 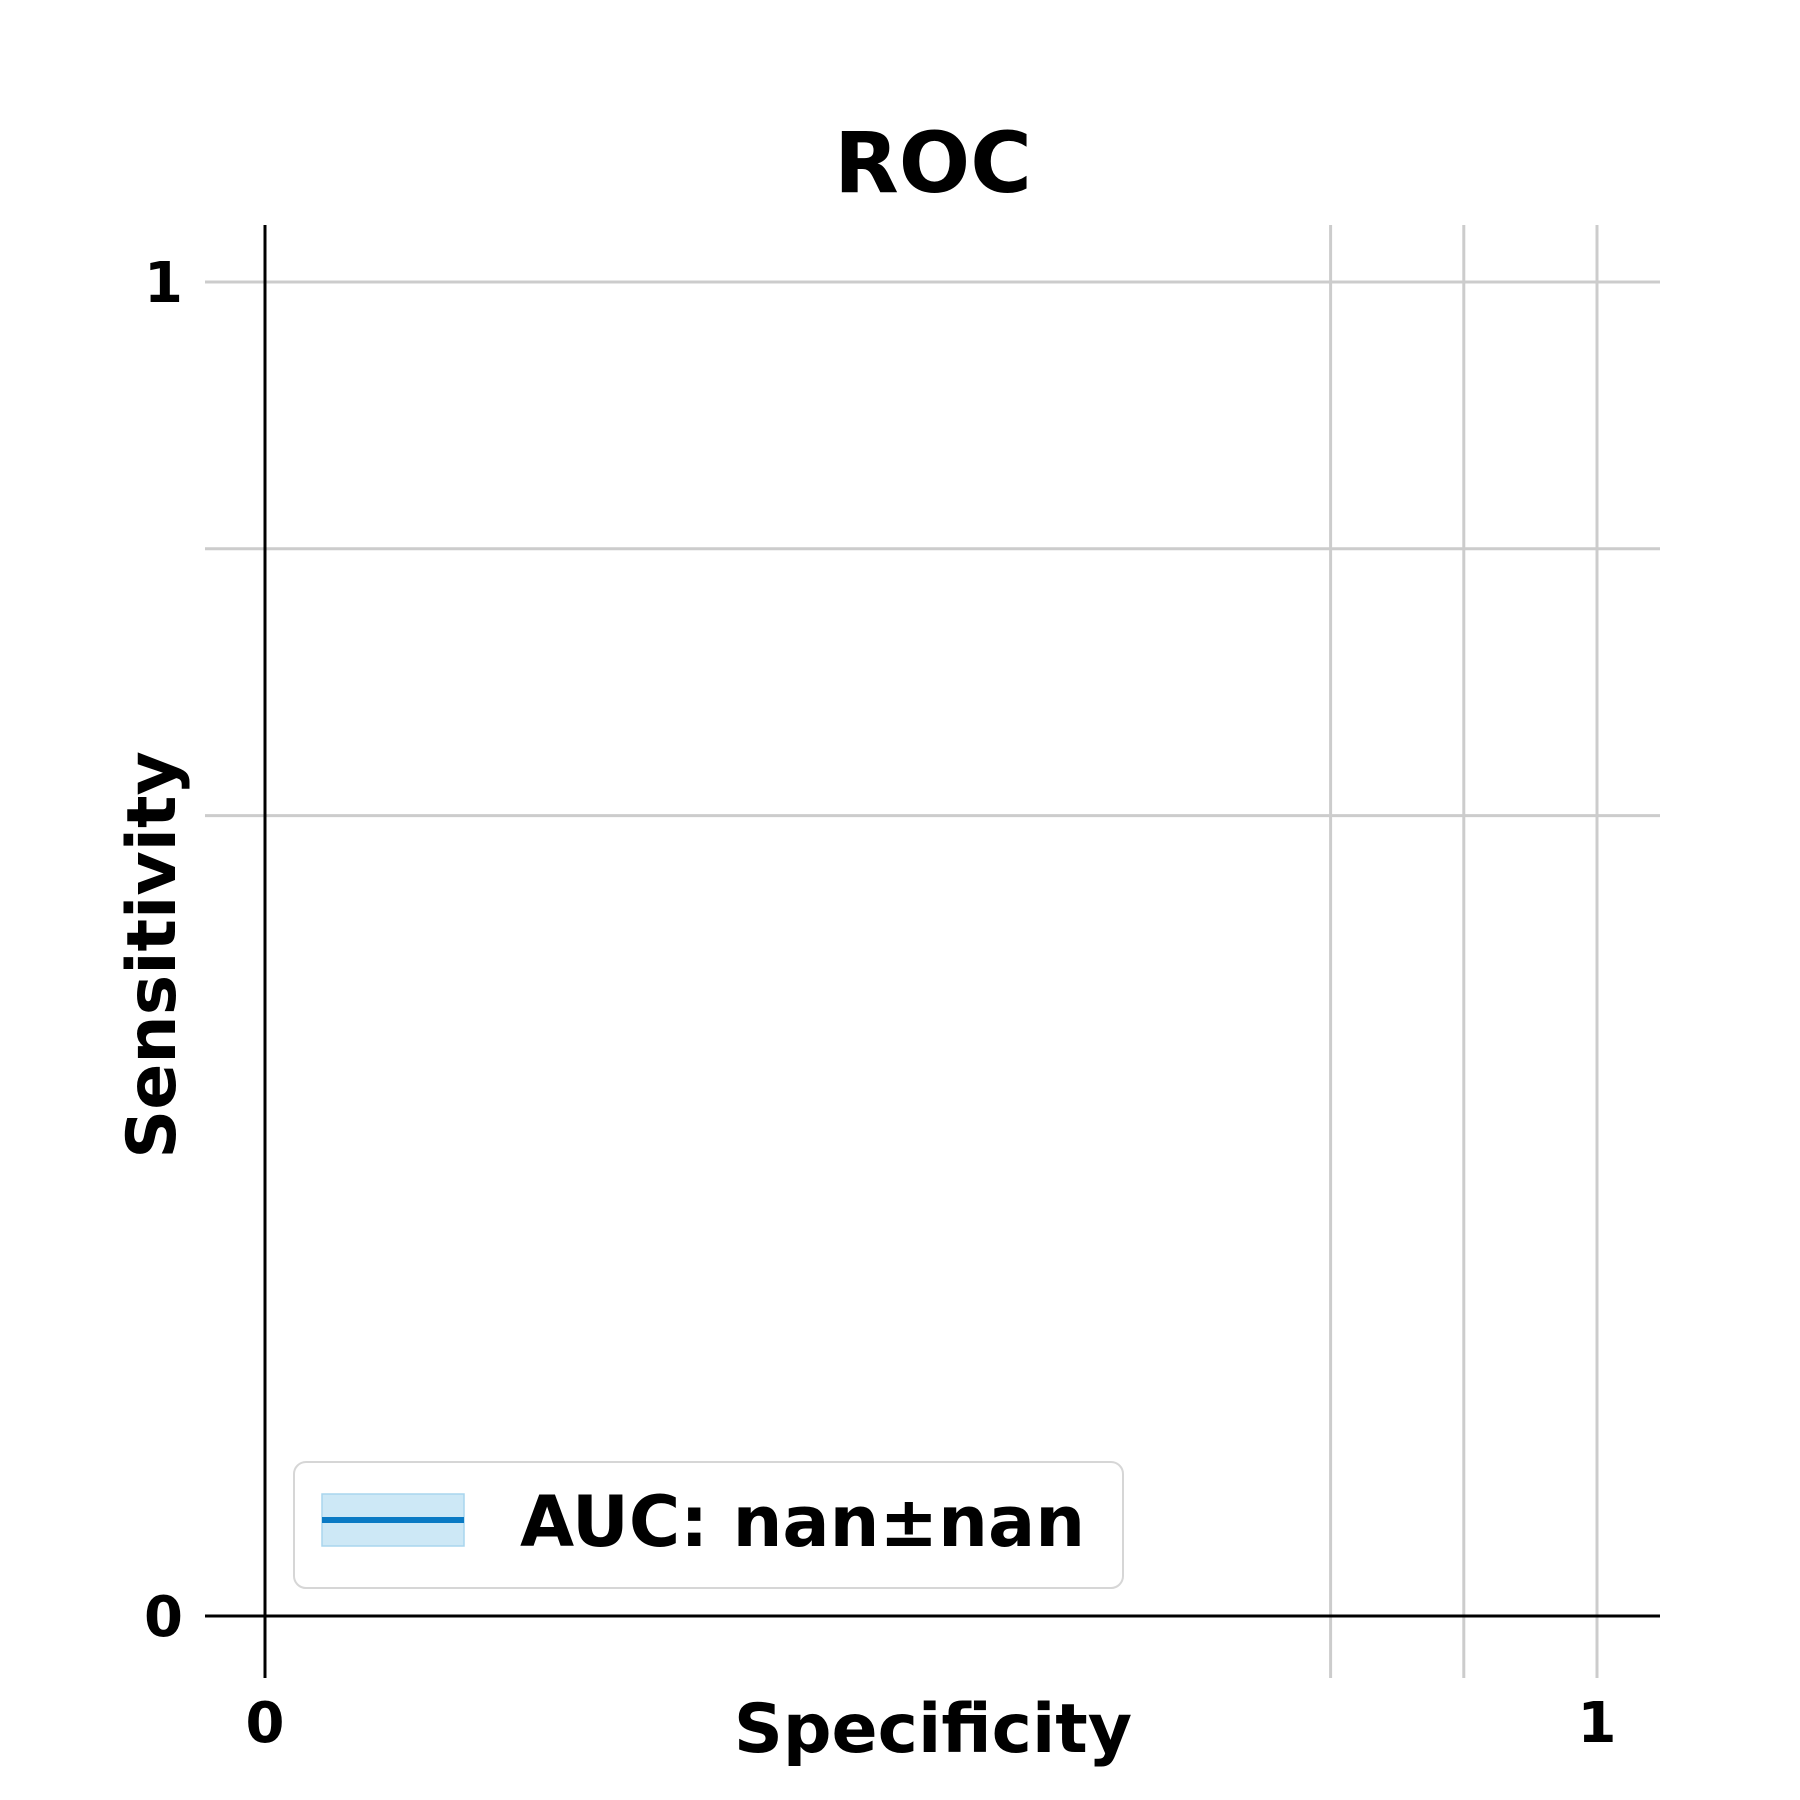 What do you see at coordinates (265, 1723) in the screenshot?
I see `x-tick-label: 0` at bounding box center [265, 1723].